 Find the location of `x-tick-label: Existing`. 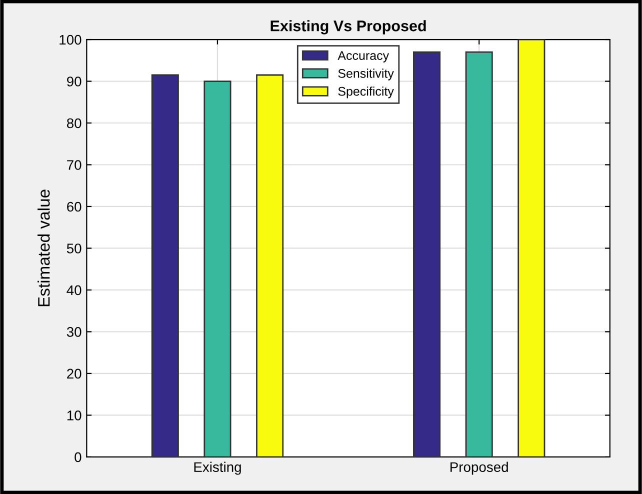

x-tick-label: Existing is located at coordinates (217, 468).